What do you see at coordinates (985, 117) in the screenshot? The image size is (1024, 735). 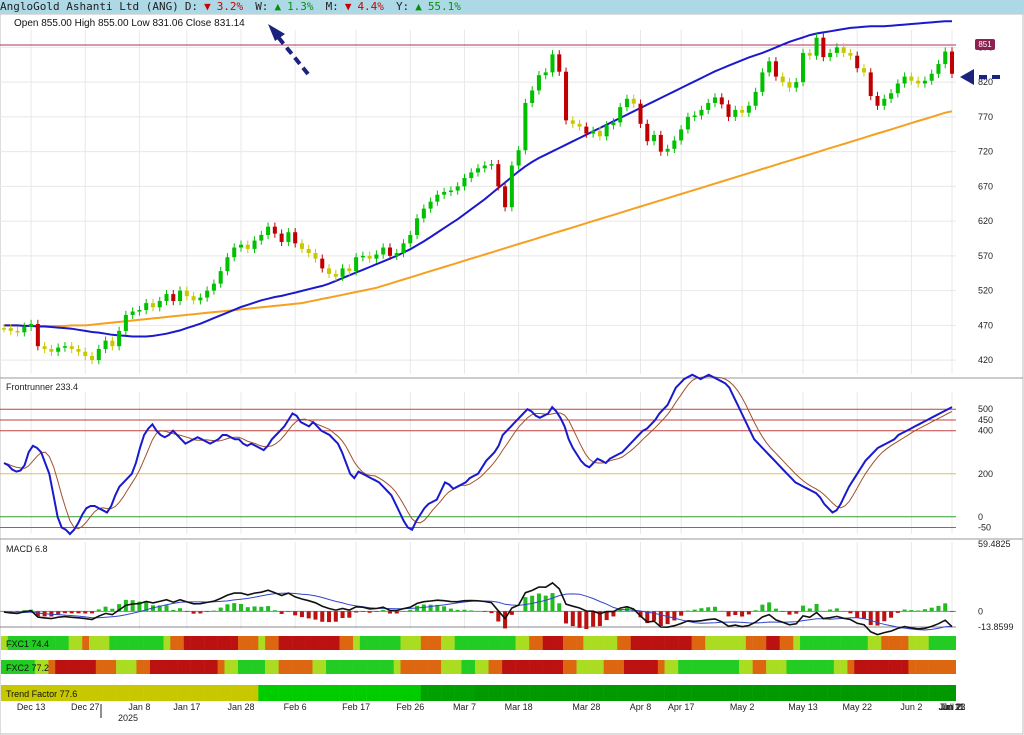 I see `price-tick-label: 770` at bounding box center [985, 117].